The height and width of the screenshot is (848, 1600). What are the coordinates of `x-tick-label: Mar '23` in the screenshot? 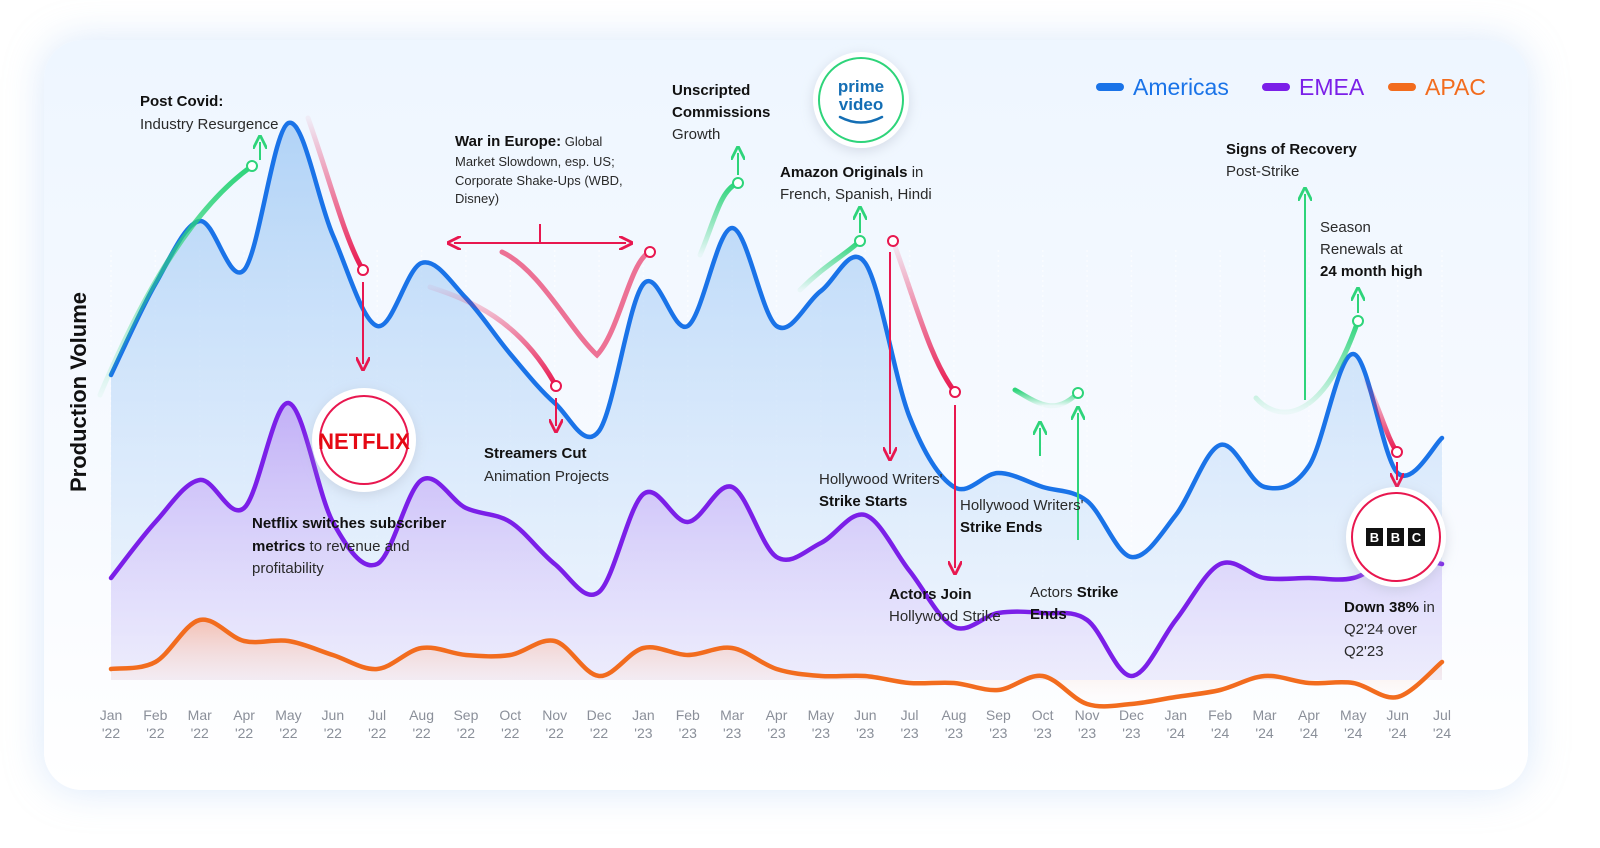 It's located at (732, 724).